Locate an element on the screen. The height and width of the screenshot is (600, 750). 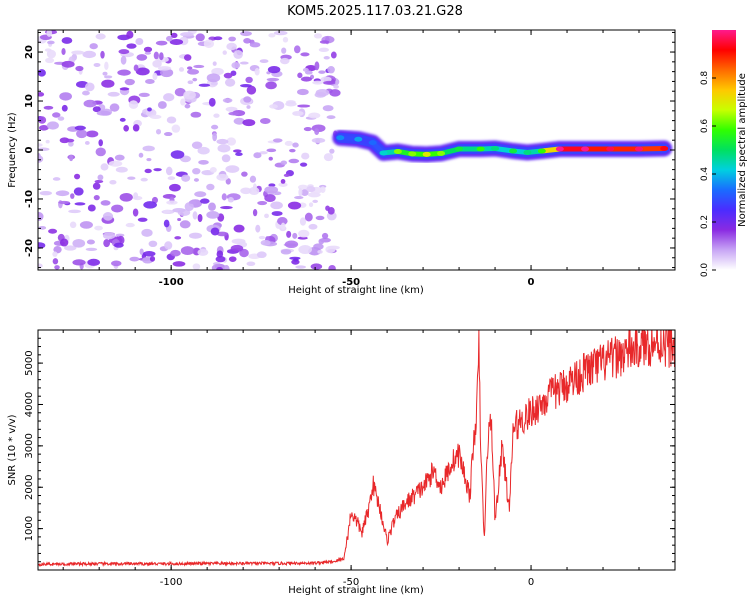
colorbar-tick-label: 0.2 is located at coordinates (705, 222).